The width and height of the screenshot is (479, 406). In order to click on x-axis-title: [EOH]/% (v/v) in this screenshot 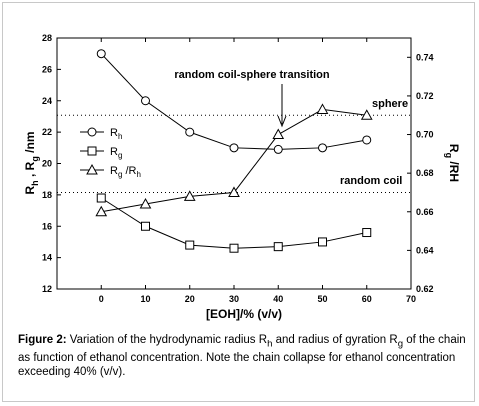, I will do `click(244, 314)`.